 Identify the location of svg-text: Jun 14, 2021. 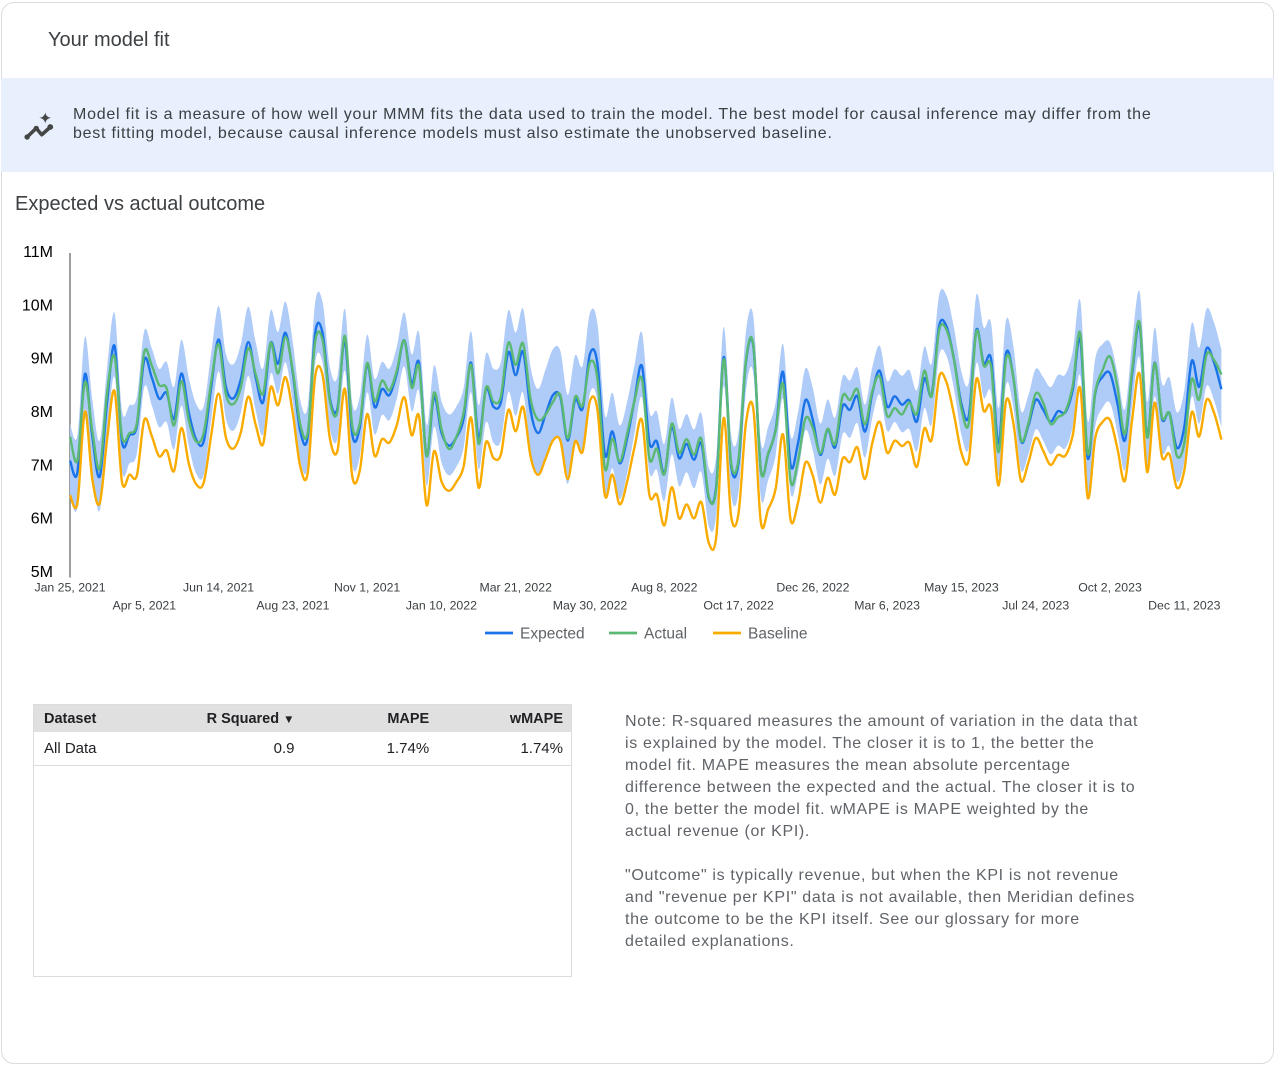
(218, 588).